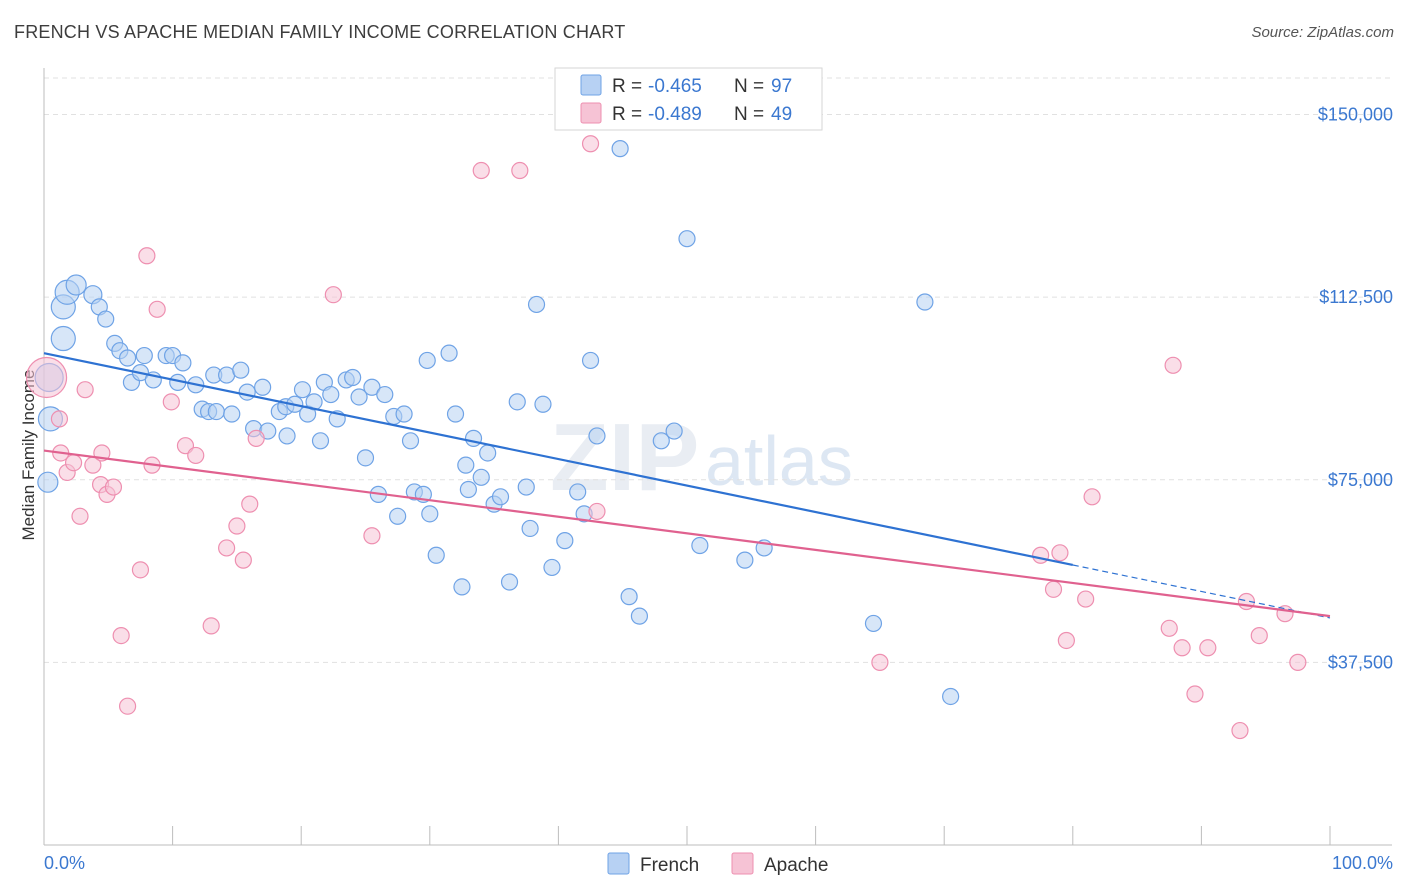 Image resolution: width=1406 pixels, height=892 pixels. What do you see at coordinates (675, 114) in the screenshot?
I see `legend-apache-r-value: -0.489` at bounding box center [675, 114].